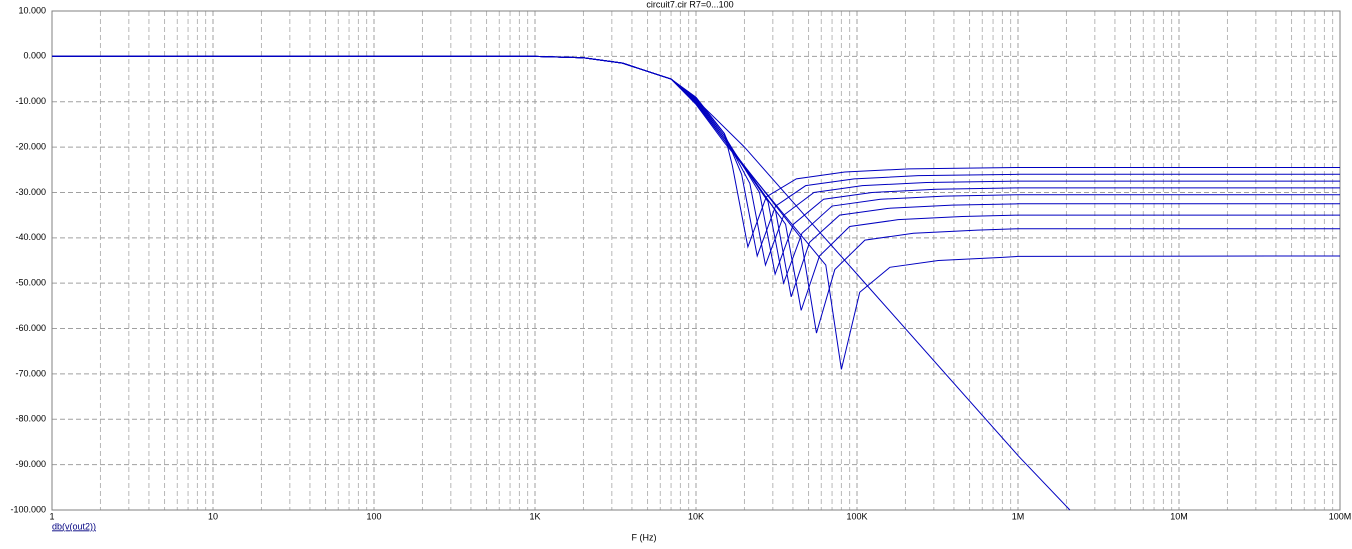 This screenshot has width=1352, height=549. I want to click on y-tick-label: -70.000, so click(30, 373).